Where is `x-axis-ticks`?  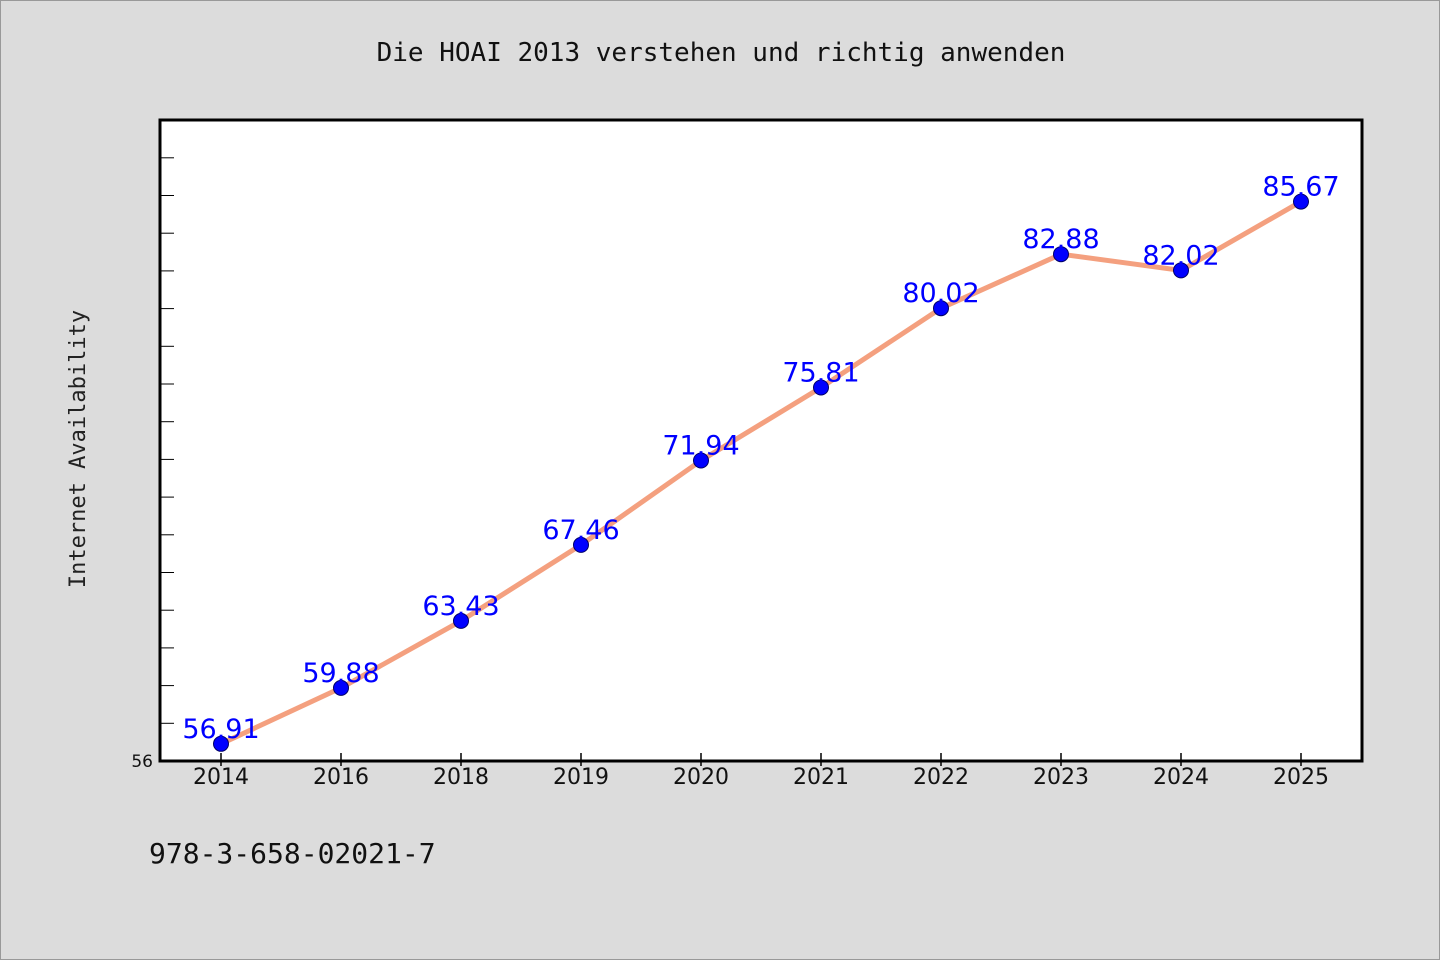 x-axis-ticks is located at coordinates (761, 759).